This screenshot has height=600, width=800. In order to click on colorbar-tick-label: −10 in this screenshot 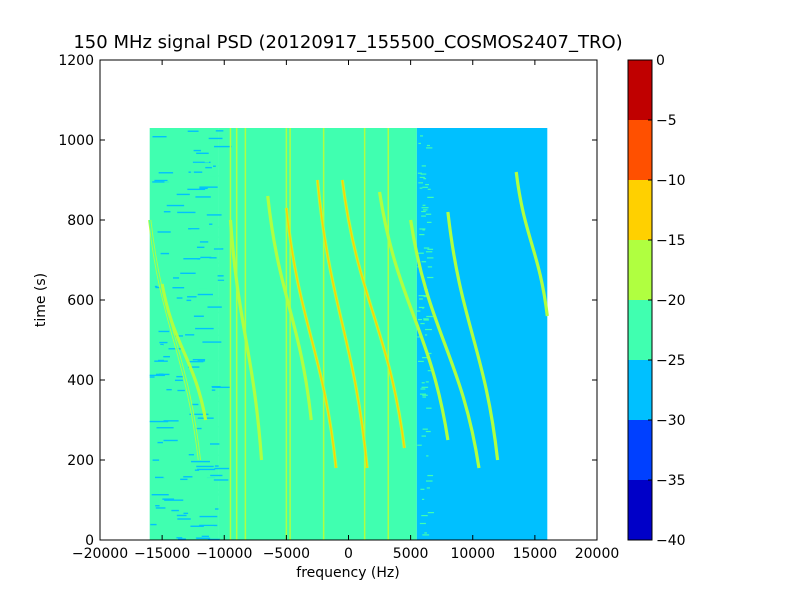, I will do `click(671, 181)`.